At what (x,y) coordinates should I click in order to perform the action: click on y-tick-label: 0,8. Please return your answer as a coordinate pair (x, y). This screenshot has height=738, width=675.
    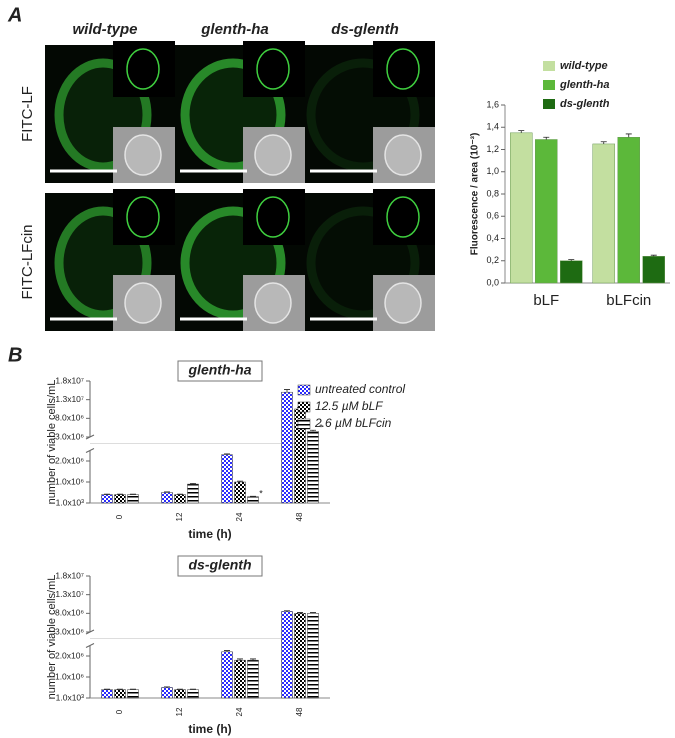
    Looking at the image, I should click on (492, 193).